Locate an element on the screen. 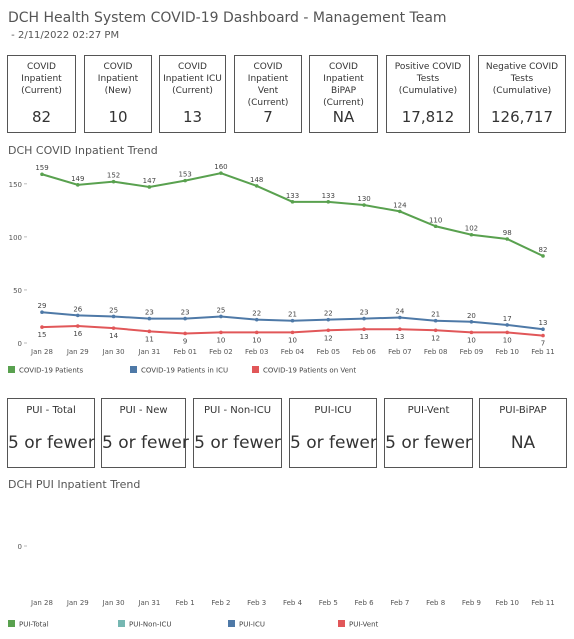  data-label: 25 is located at coordinates (220, 310).